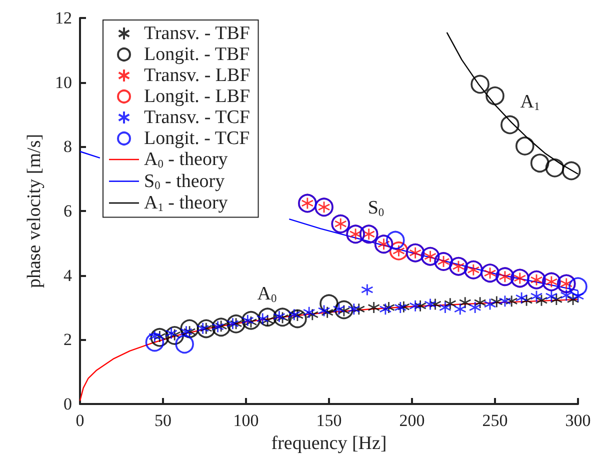  Describe the element at coordinates (63, 18) in the screenshot. I see `y-tick-label: 12` at that location.